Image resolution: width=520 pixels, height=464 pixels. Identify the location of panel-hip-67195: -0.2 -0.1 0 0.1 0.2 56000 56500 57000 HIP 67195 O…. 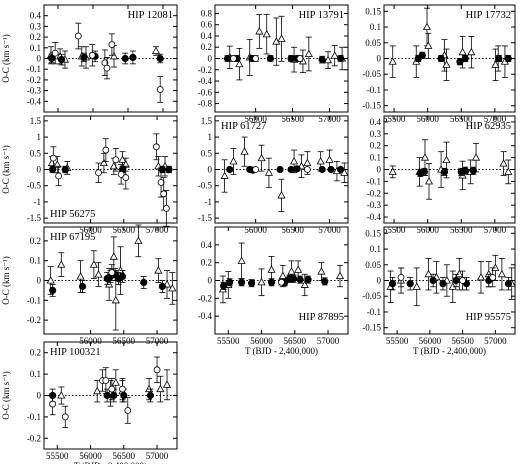
(89, 285).